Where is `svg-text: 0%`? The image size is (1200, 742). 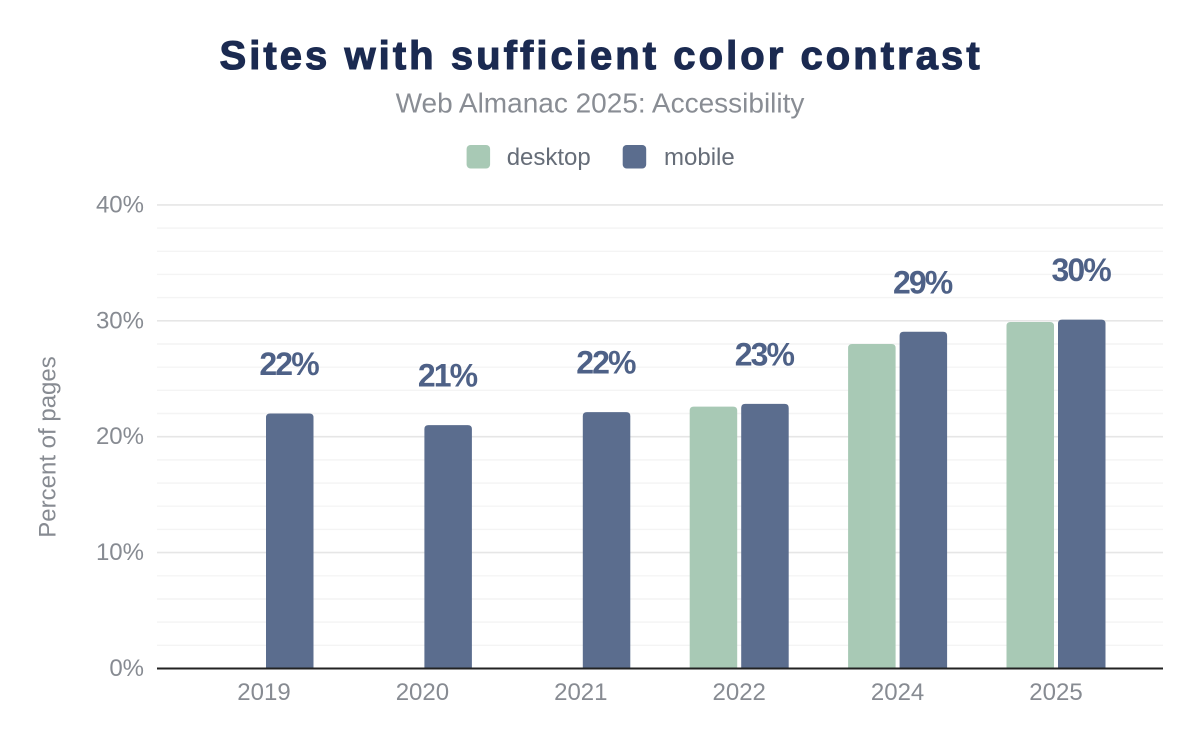 svg-text: 0% is located at coordinates (126, 668).